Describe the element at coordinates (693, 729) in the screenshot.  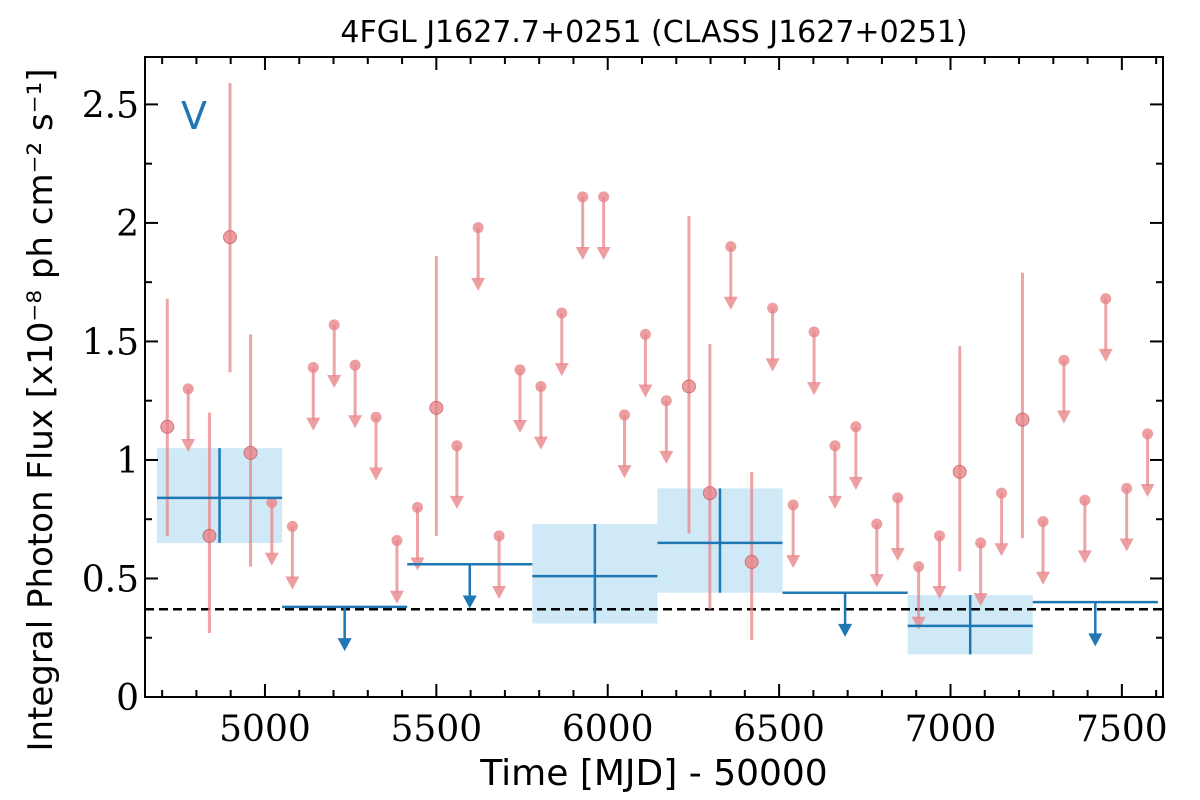
I see `x-tick-labels: 5000 5500 6000 6500 7000 7500` at that location.